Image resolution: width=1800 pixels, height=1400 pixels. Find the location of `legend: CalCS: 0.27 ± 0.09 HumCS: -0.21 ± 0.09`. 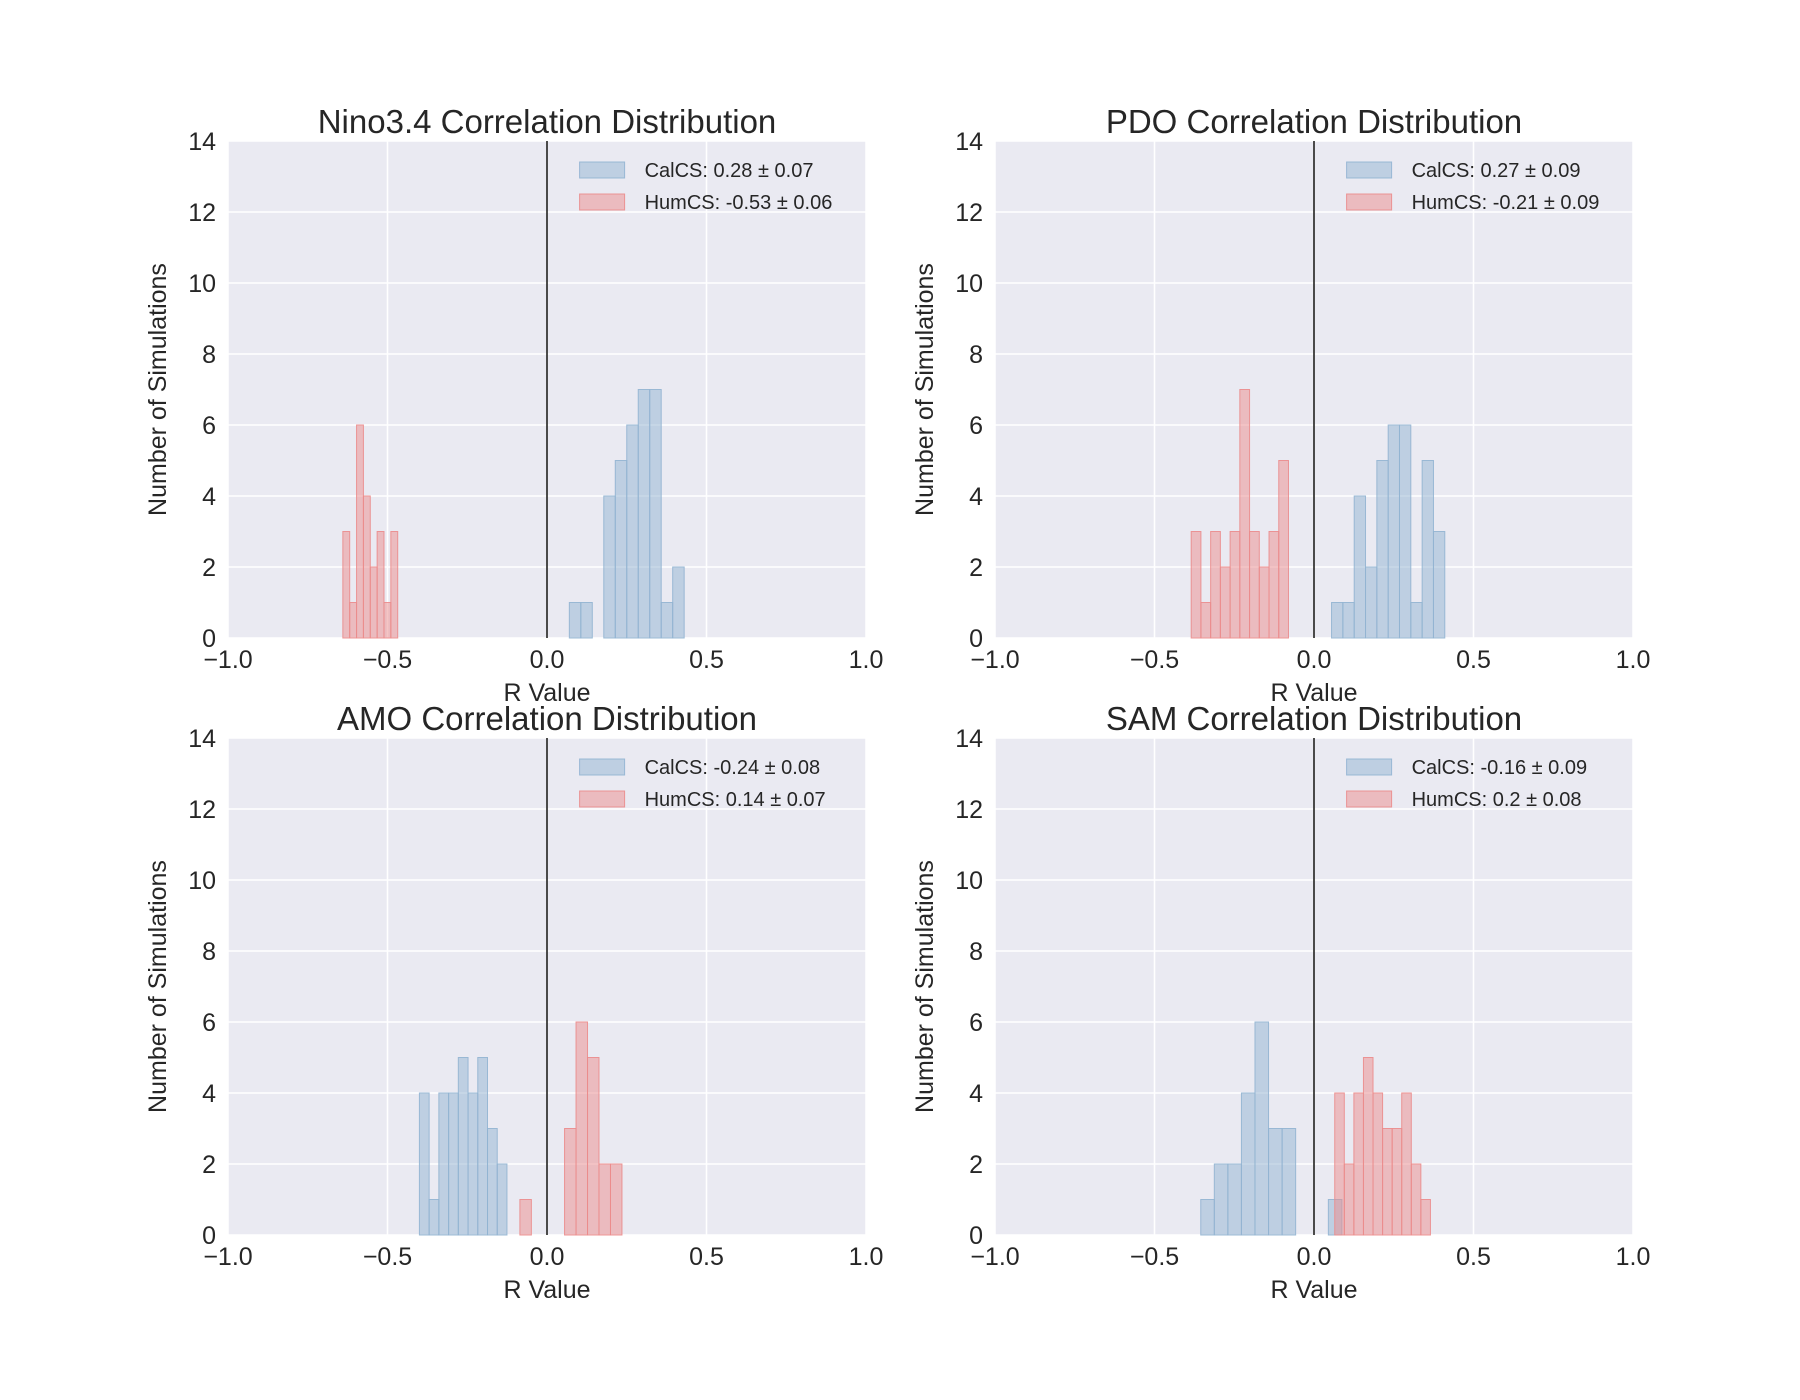

legend: CalCS: 0.27 ± 0.09 HumCS: -0.21 ± 0.09 is located at coordinates (1473, 187).